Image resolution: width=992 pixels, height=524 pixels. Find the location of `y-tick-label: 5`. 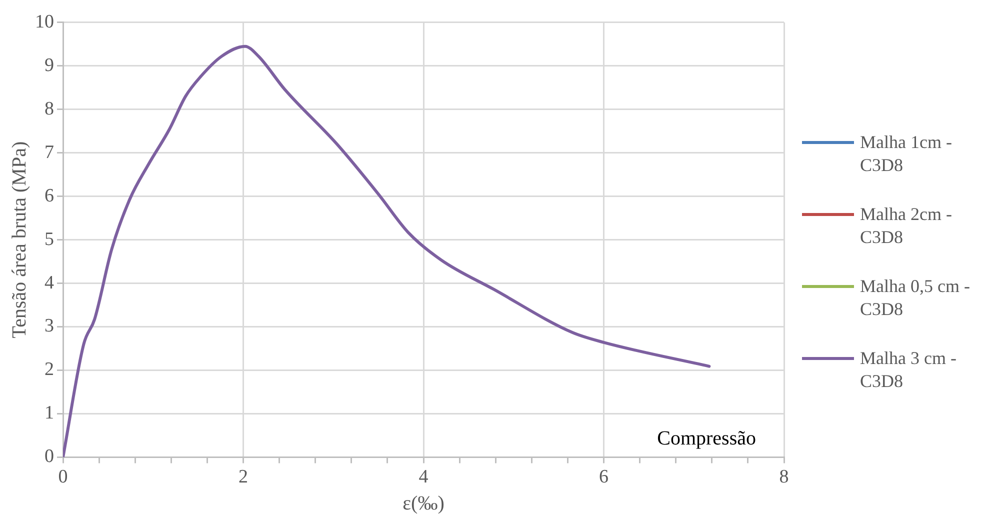

y-tick-label: 5 is located at coordinates (49, 239).